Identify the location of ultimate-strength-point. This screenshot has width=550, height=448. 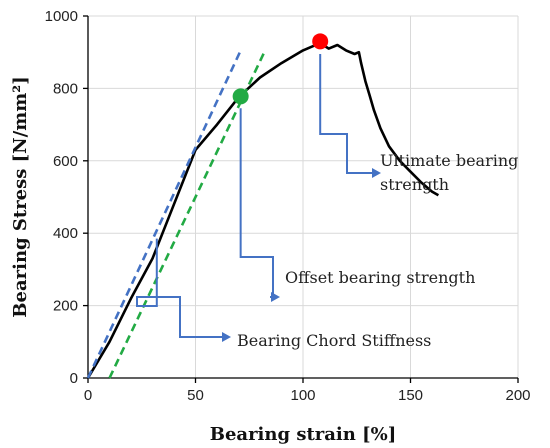
(320, 41).